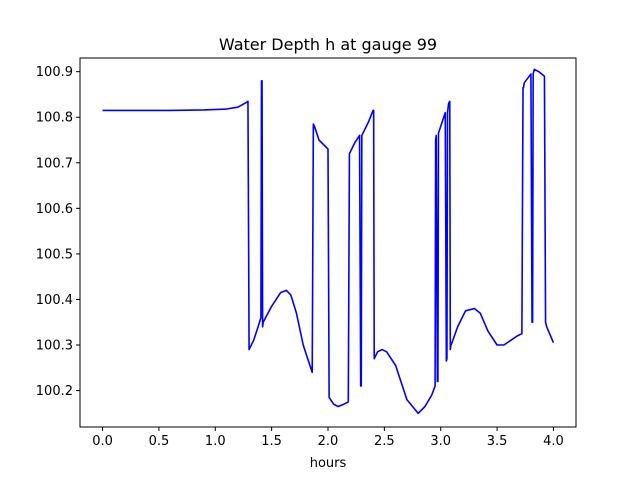 This screenshot has height=480, width=640. What do you see at coordinates (215, 441) in the screenshot?
I see `x-tick-label: 1.0` at bounding box center [215, 441].